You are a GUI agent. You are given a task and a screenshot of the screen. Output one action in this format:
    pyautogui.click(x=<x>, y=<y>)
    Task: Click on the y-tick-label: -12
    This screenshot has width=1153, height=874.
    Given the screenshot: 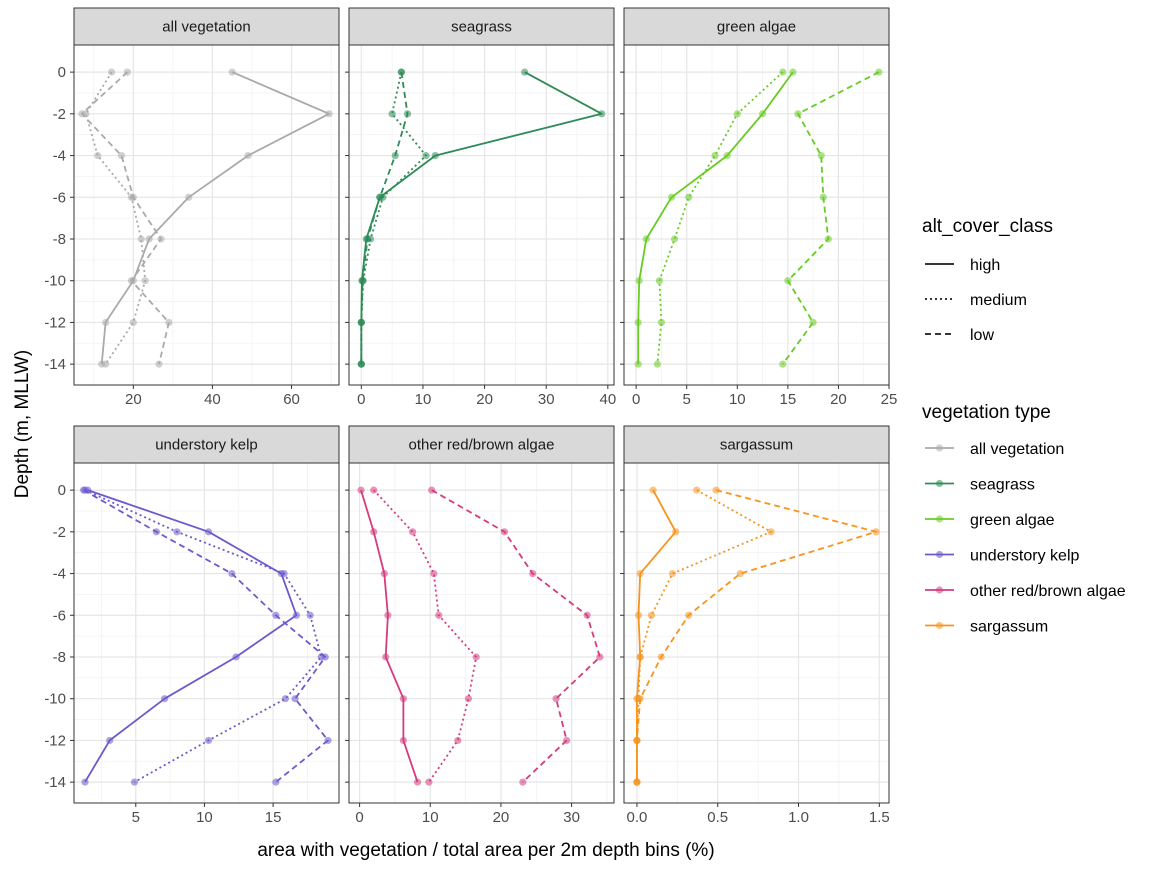 What is the action you would take?
    pyautogui.click(x=55, y=322)
    